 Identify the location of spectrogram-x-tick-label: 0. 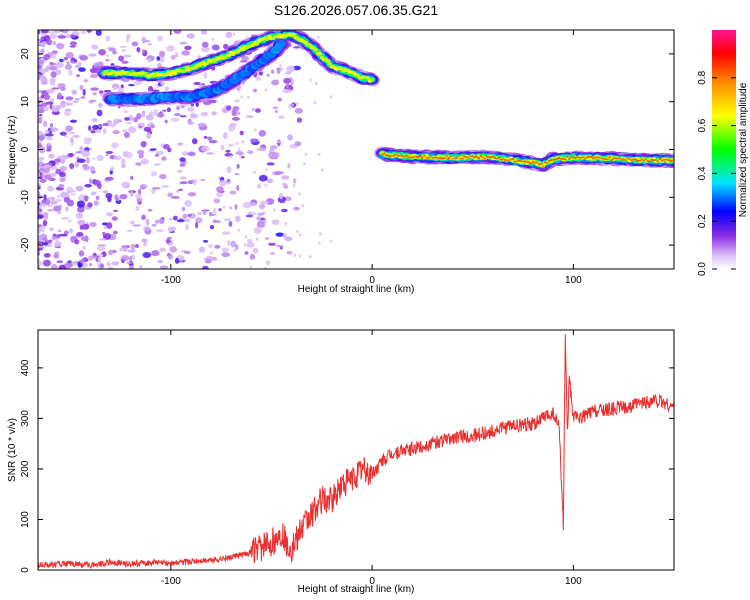
(372, 280).